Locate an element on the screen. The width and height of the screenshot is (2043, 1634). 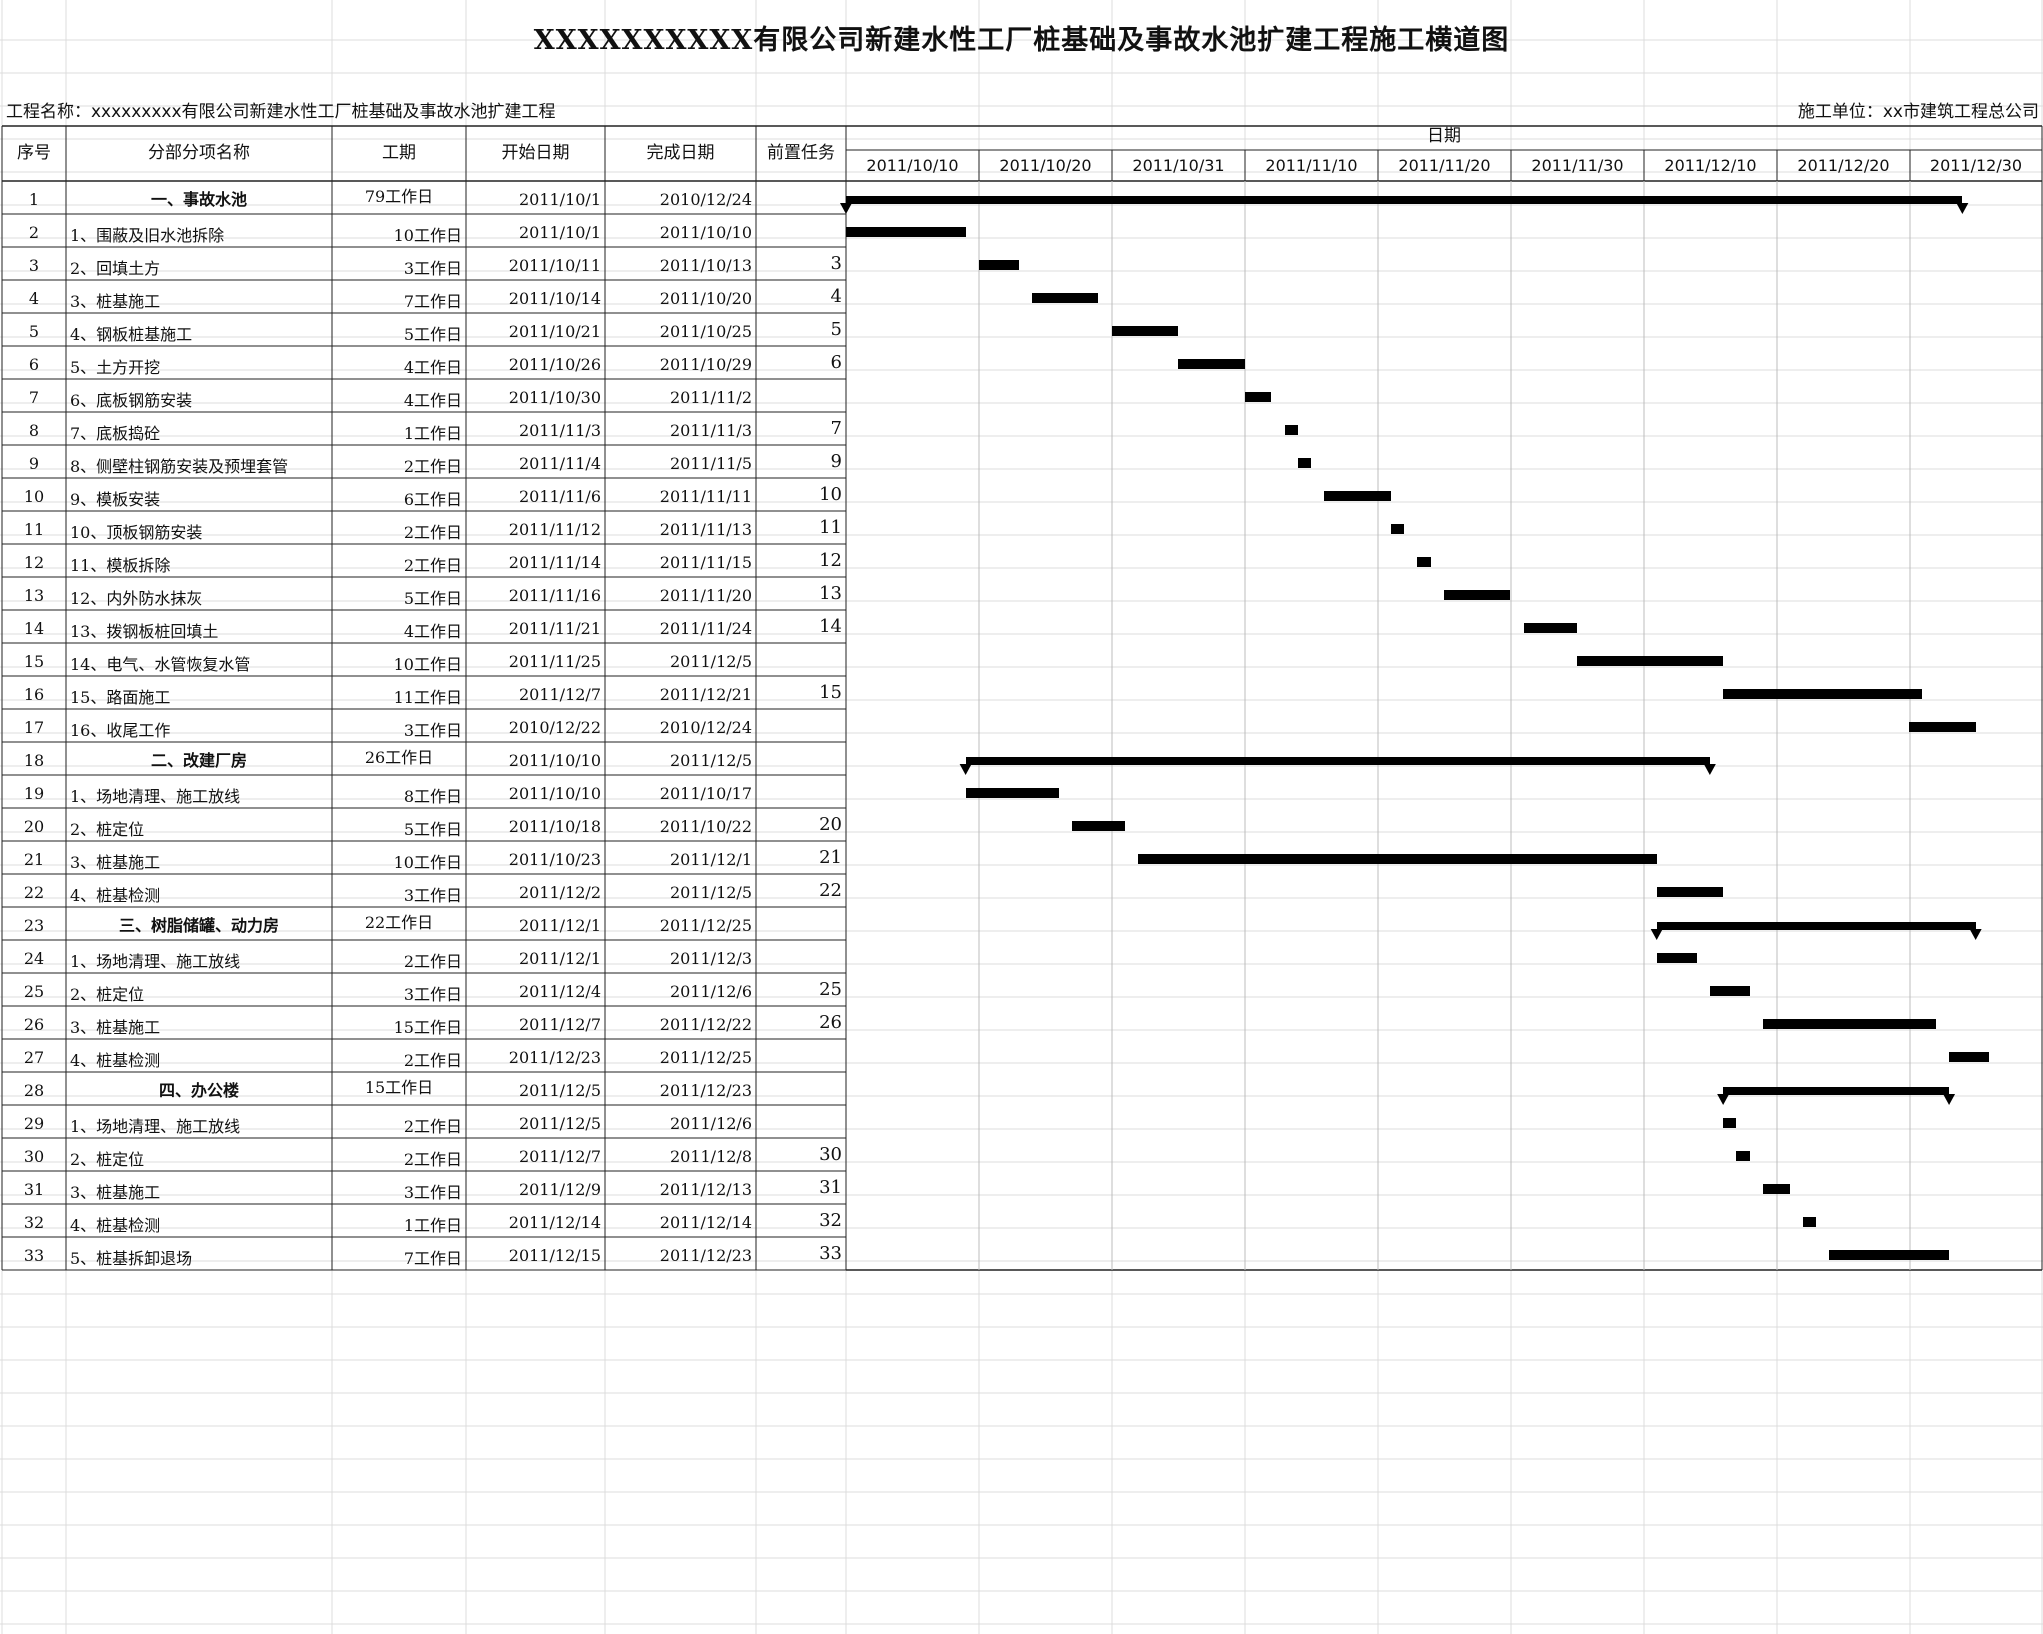
row-duration: 15工作日 is located at coordinates (427, 1027).